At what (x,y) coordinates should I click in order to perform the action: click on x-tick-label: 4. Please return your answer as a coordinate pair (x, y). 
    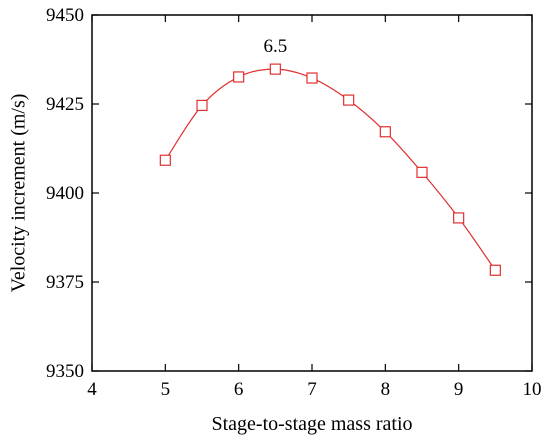
    Looking at the image, I should click on (92, 389).